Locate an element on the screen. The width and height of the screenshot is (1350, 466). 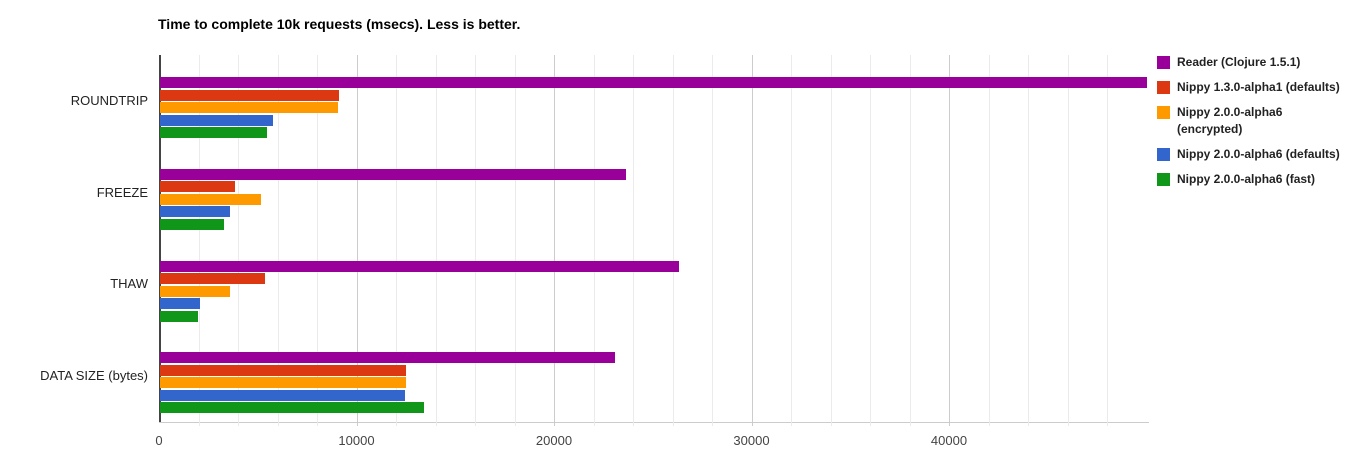
category-label: DATA SIZE (bytes) is located at coordinates (94, 376).